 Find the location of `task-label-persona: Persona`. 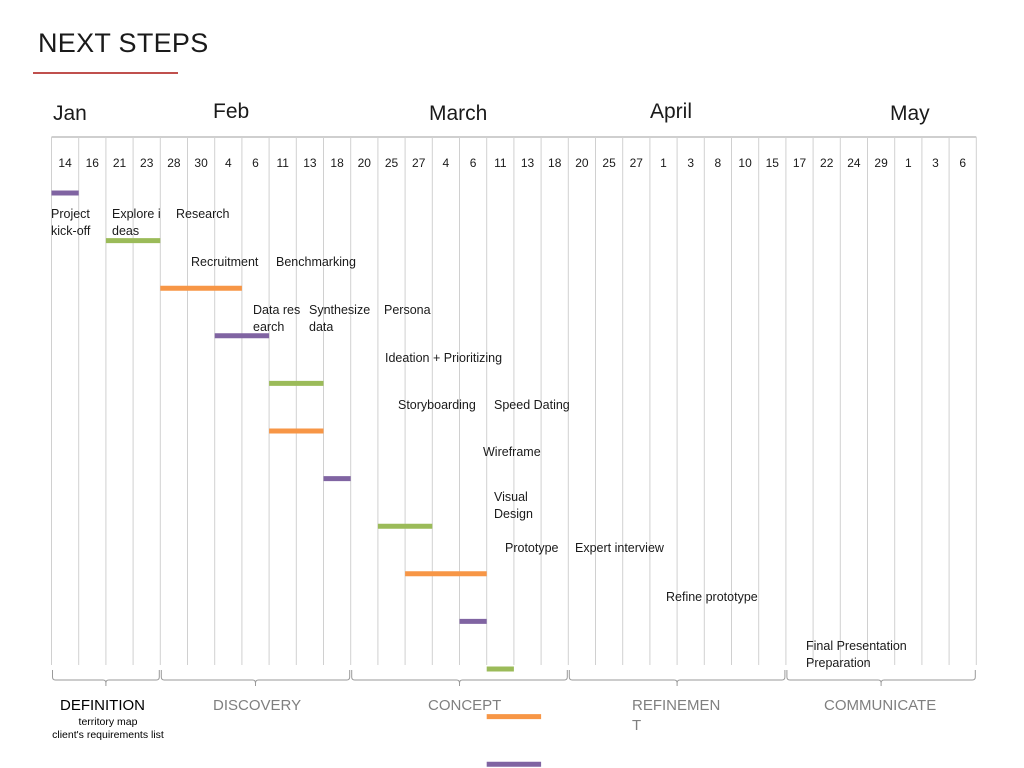

task-label-persona: Persona is located at coordinates (407, 310).